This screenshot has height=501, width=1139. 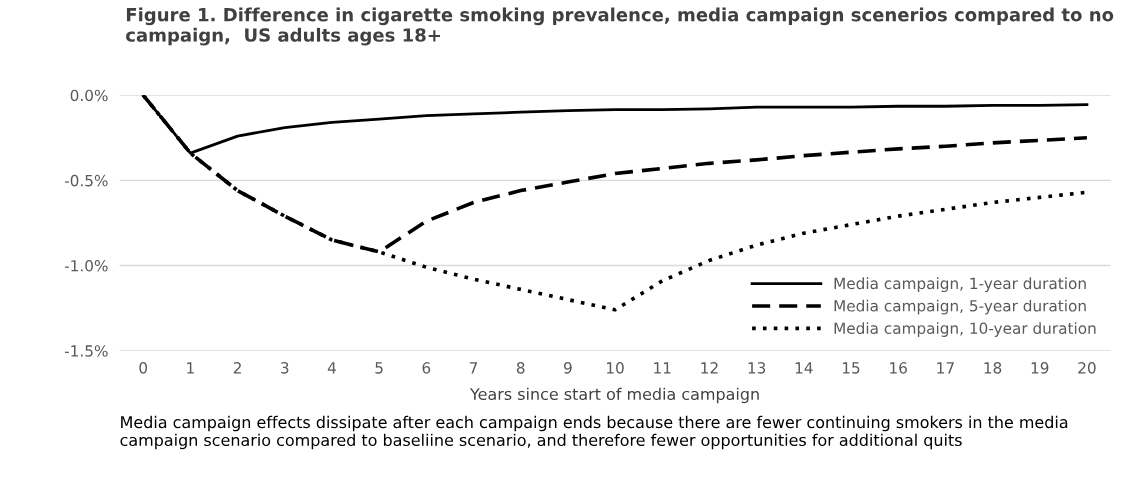 What do you see at coordinates (190, 368) in the screenshot?
I see `x-tick-label: 1` at bounding box center [190, 368].